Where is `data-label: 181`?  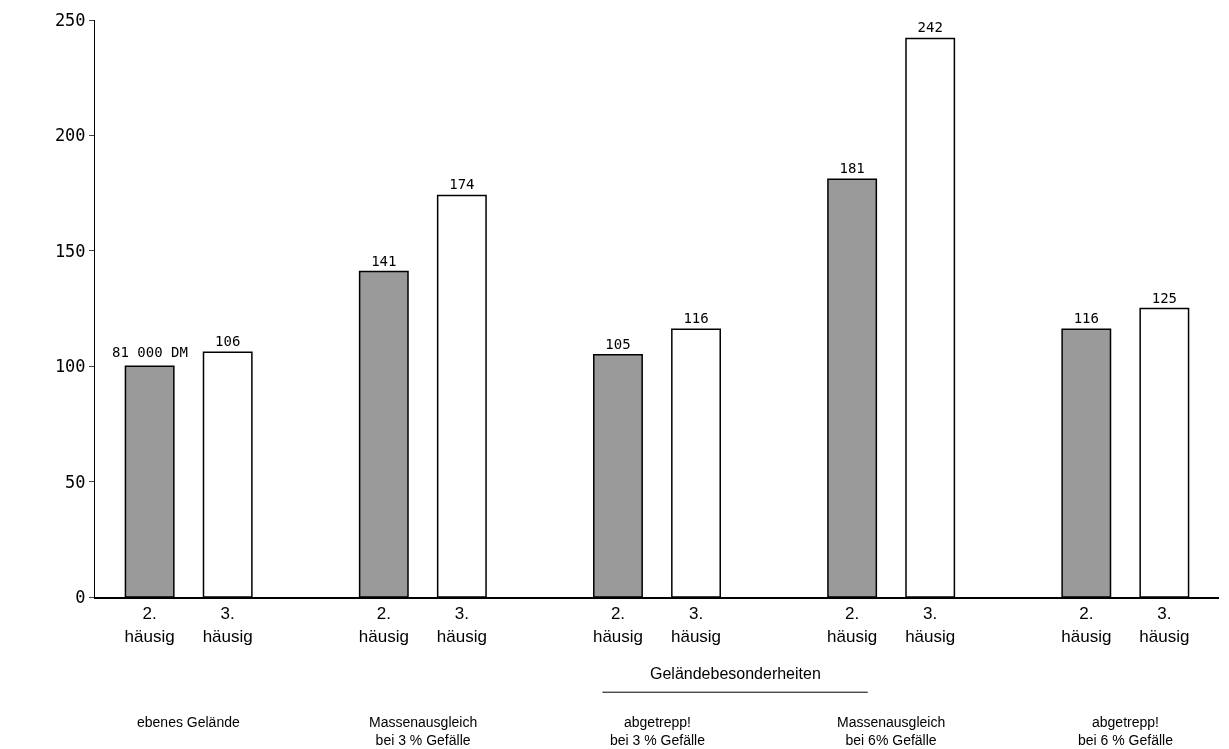 data-label: 181 is located at coordinates (852, 168).